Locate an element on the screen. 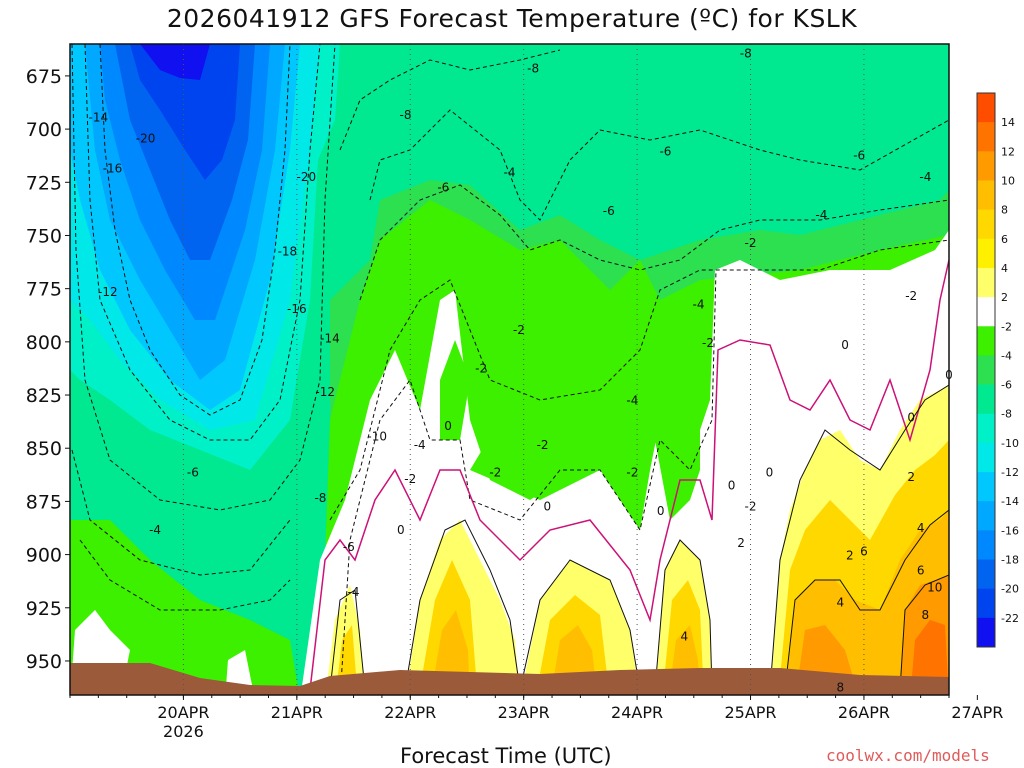 Image resolution: width=1024 pixels, height=768 pixels. y-tick-label: 675 is located at coordinates (44, 77).